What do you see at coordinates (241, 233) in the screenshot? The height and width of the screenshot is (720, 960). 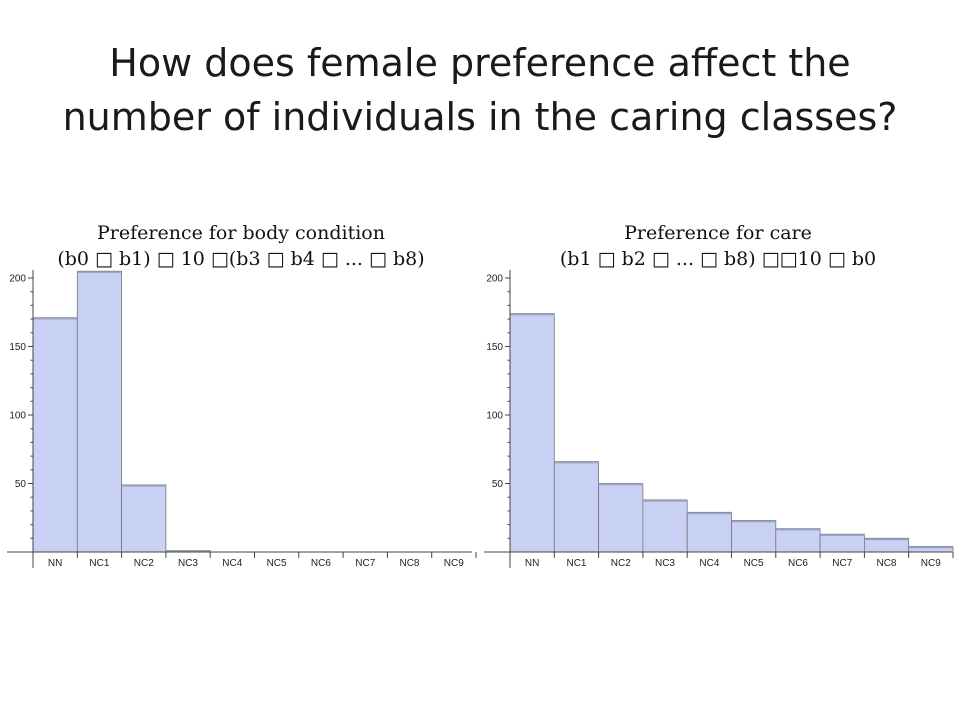 I see `chart-title: Preference for body condition` at bounding box center [241, 233].